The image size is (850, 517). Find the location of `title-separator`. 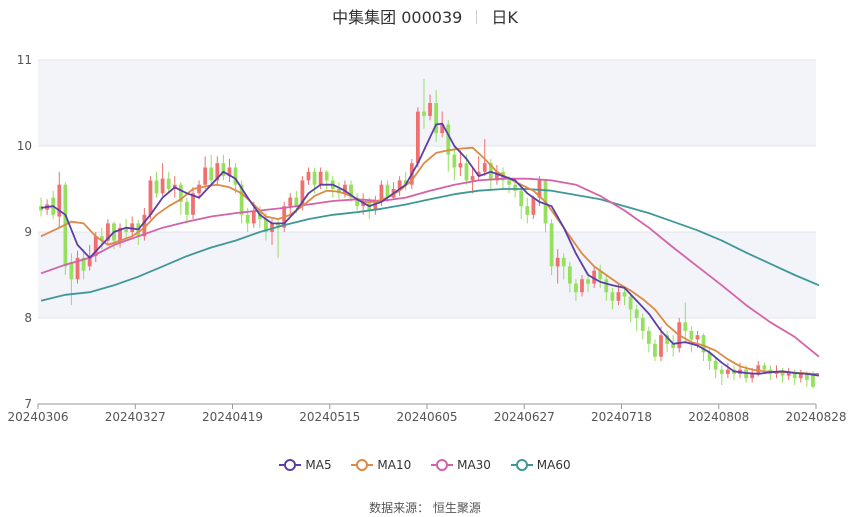

title-separator is located at coordinates (477, 17).